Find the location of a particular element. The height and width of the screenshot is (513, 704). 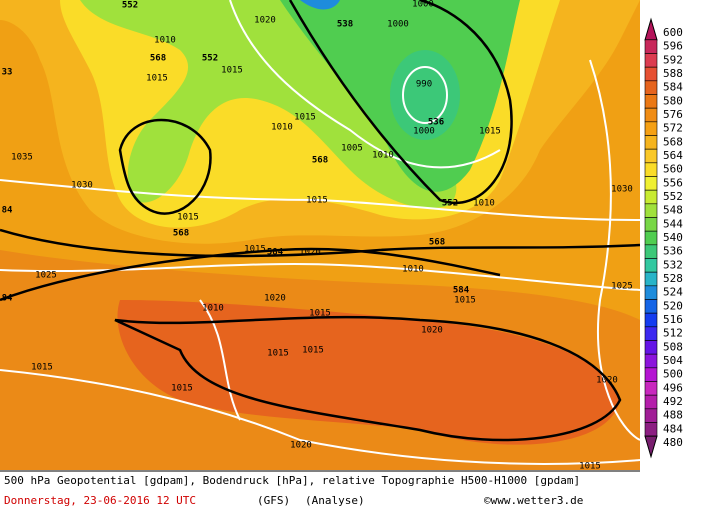

colorbar-label: 564 is located at coordinates (673, 155).